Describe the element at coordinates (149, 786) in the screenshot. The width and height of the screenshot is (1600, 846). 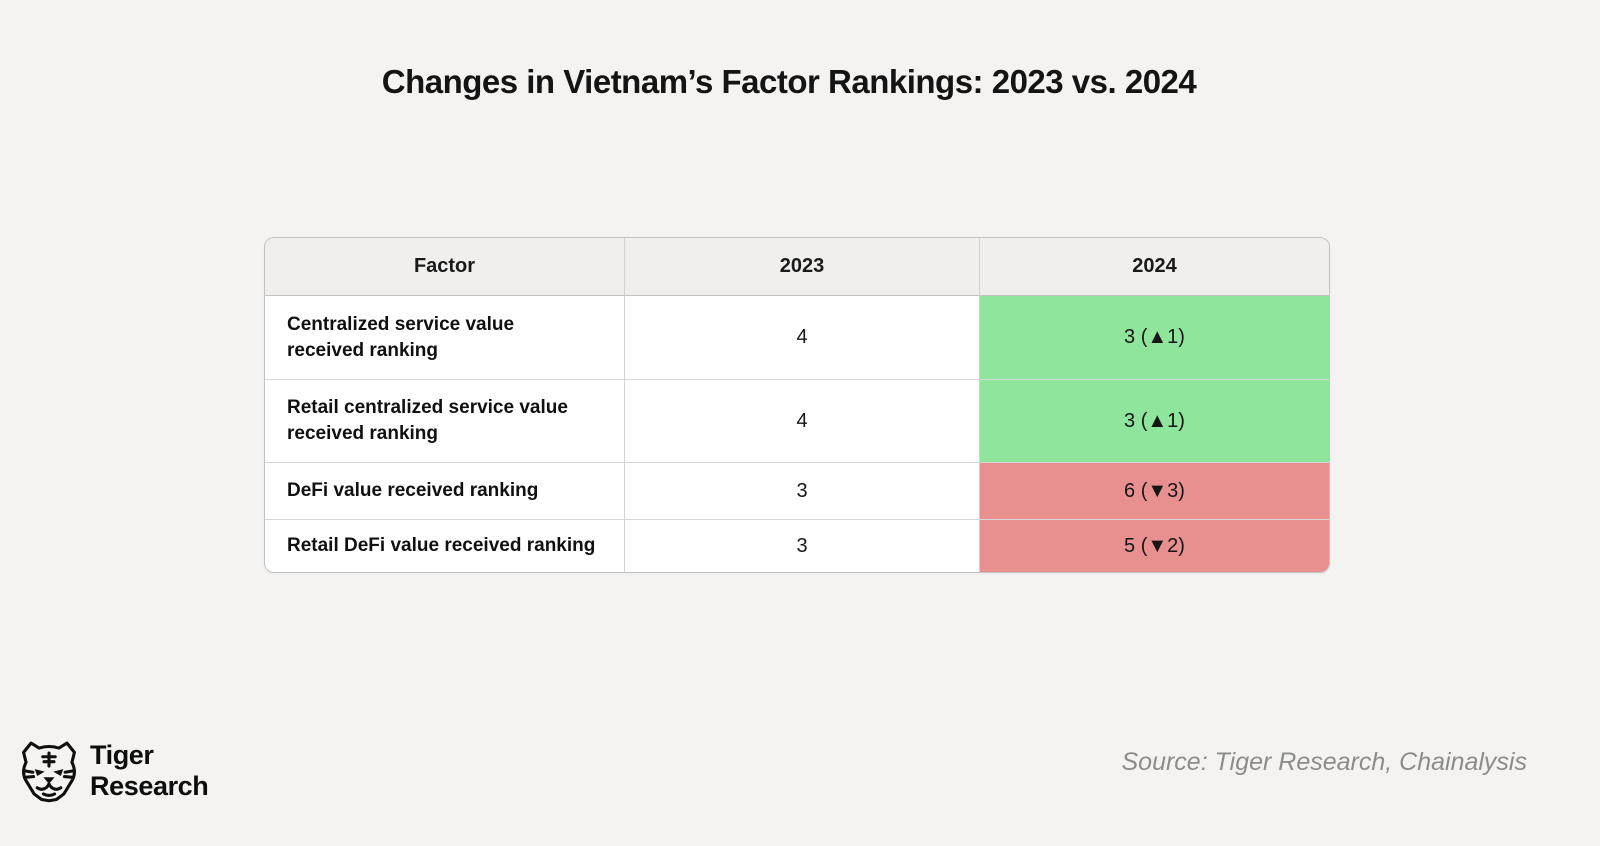
I see `logo-text-line2: Research` at that location.